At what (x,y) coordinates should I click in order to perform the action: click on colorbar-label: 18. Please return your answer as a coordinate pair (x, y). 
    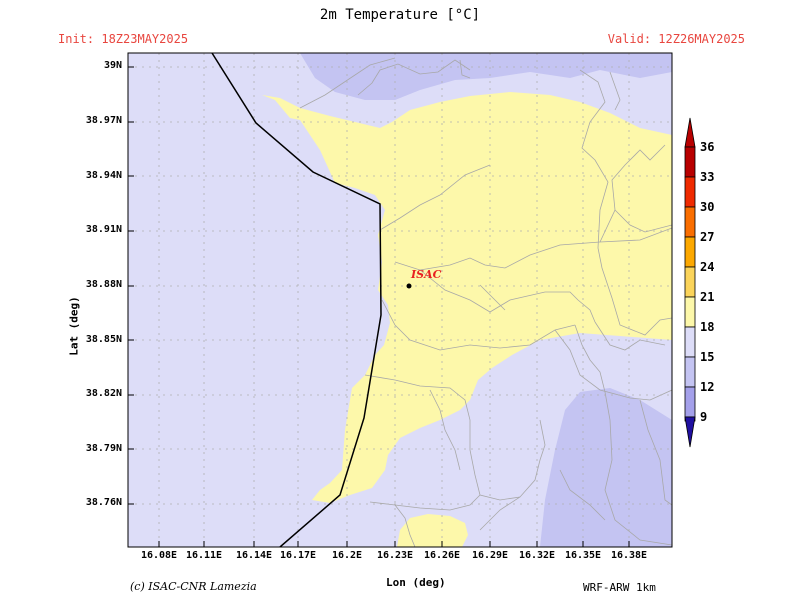
    Looking at the image, I should click on (707, 327).